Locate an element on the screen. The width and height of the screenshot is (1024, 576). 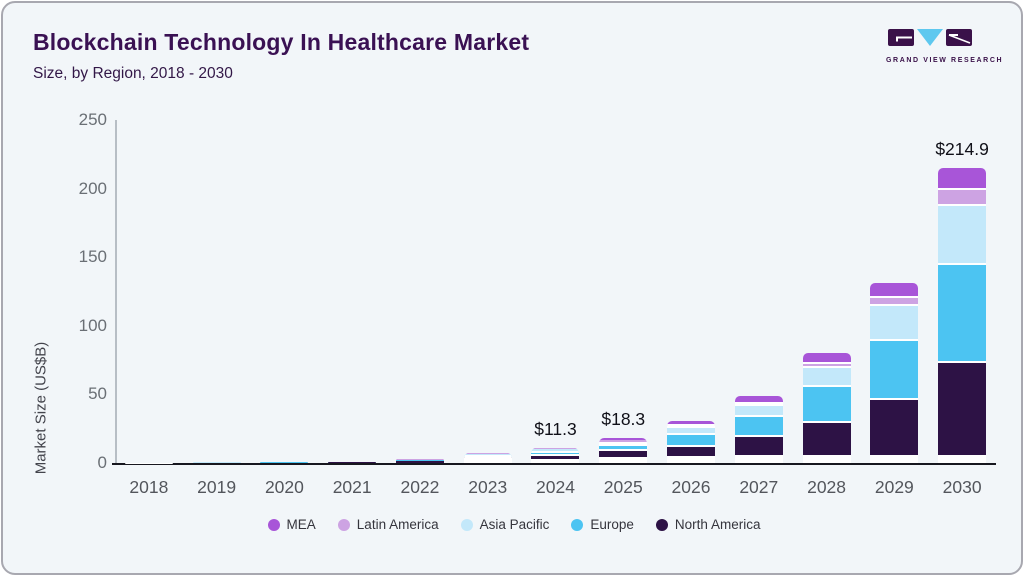
gvr-logo: GRAND VIEW RESEARCH is located at coordinates (945, 45).